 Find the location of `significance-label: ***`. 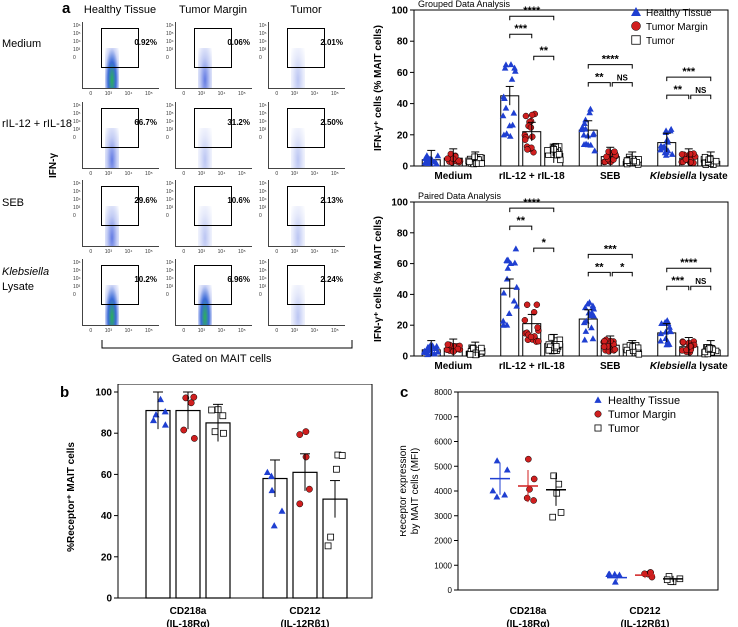

significance-label: *** is located at coordinates (611, 249).